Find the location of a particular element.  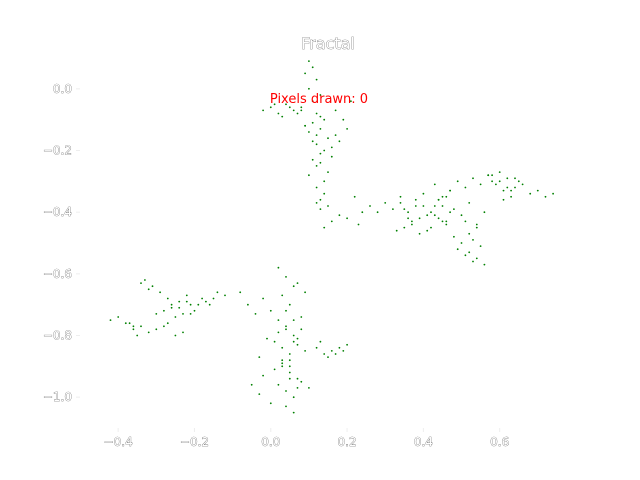

x-tick-label: 0.2 is located at coordinates (347, 442).